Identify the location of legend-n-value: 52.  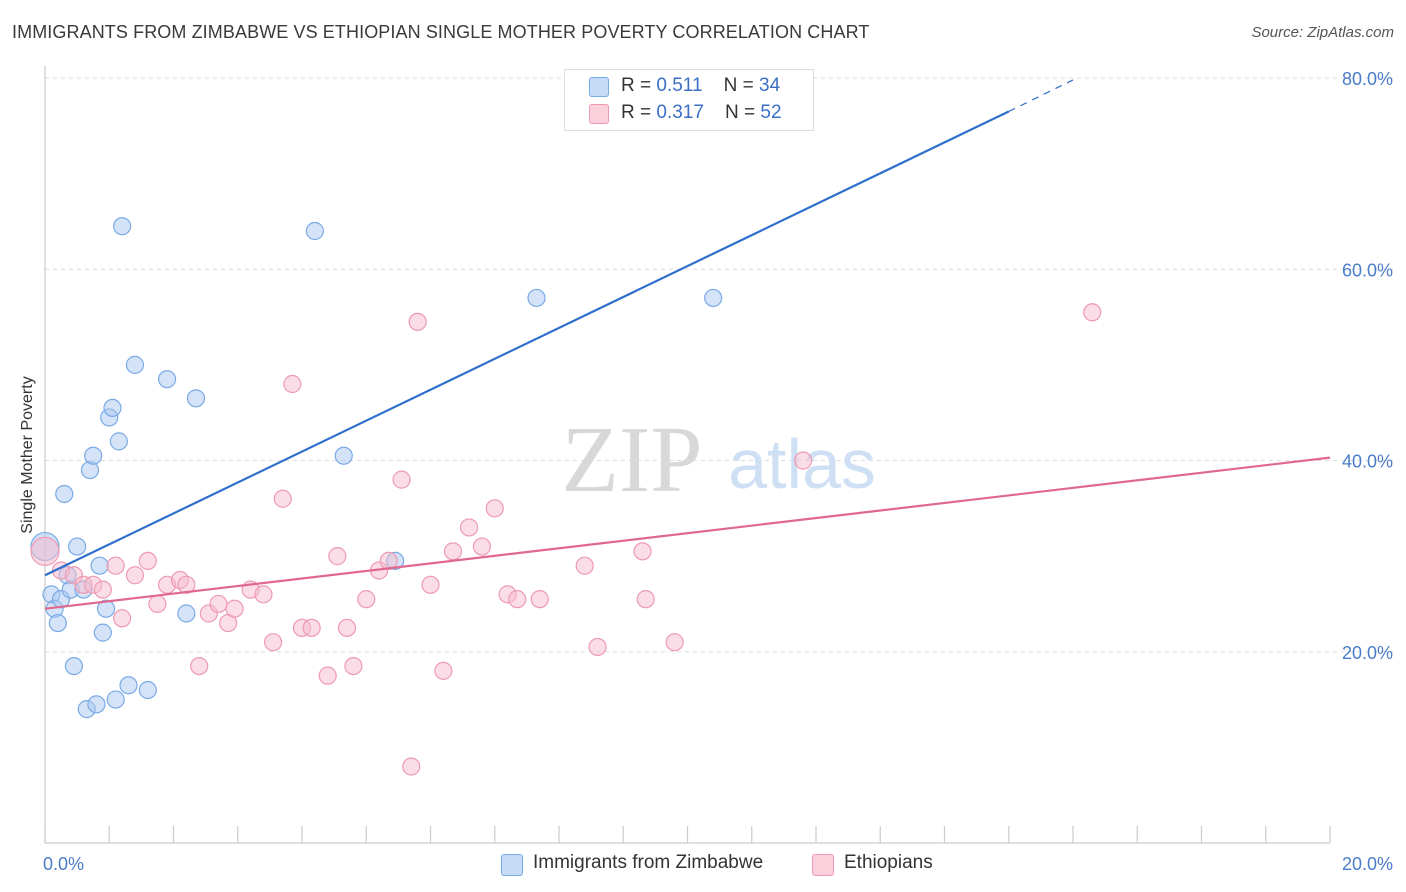
(771, 112).